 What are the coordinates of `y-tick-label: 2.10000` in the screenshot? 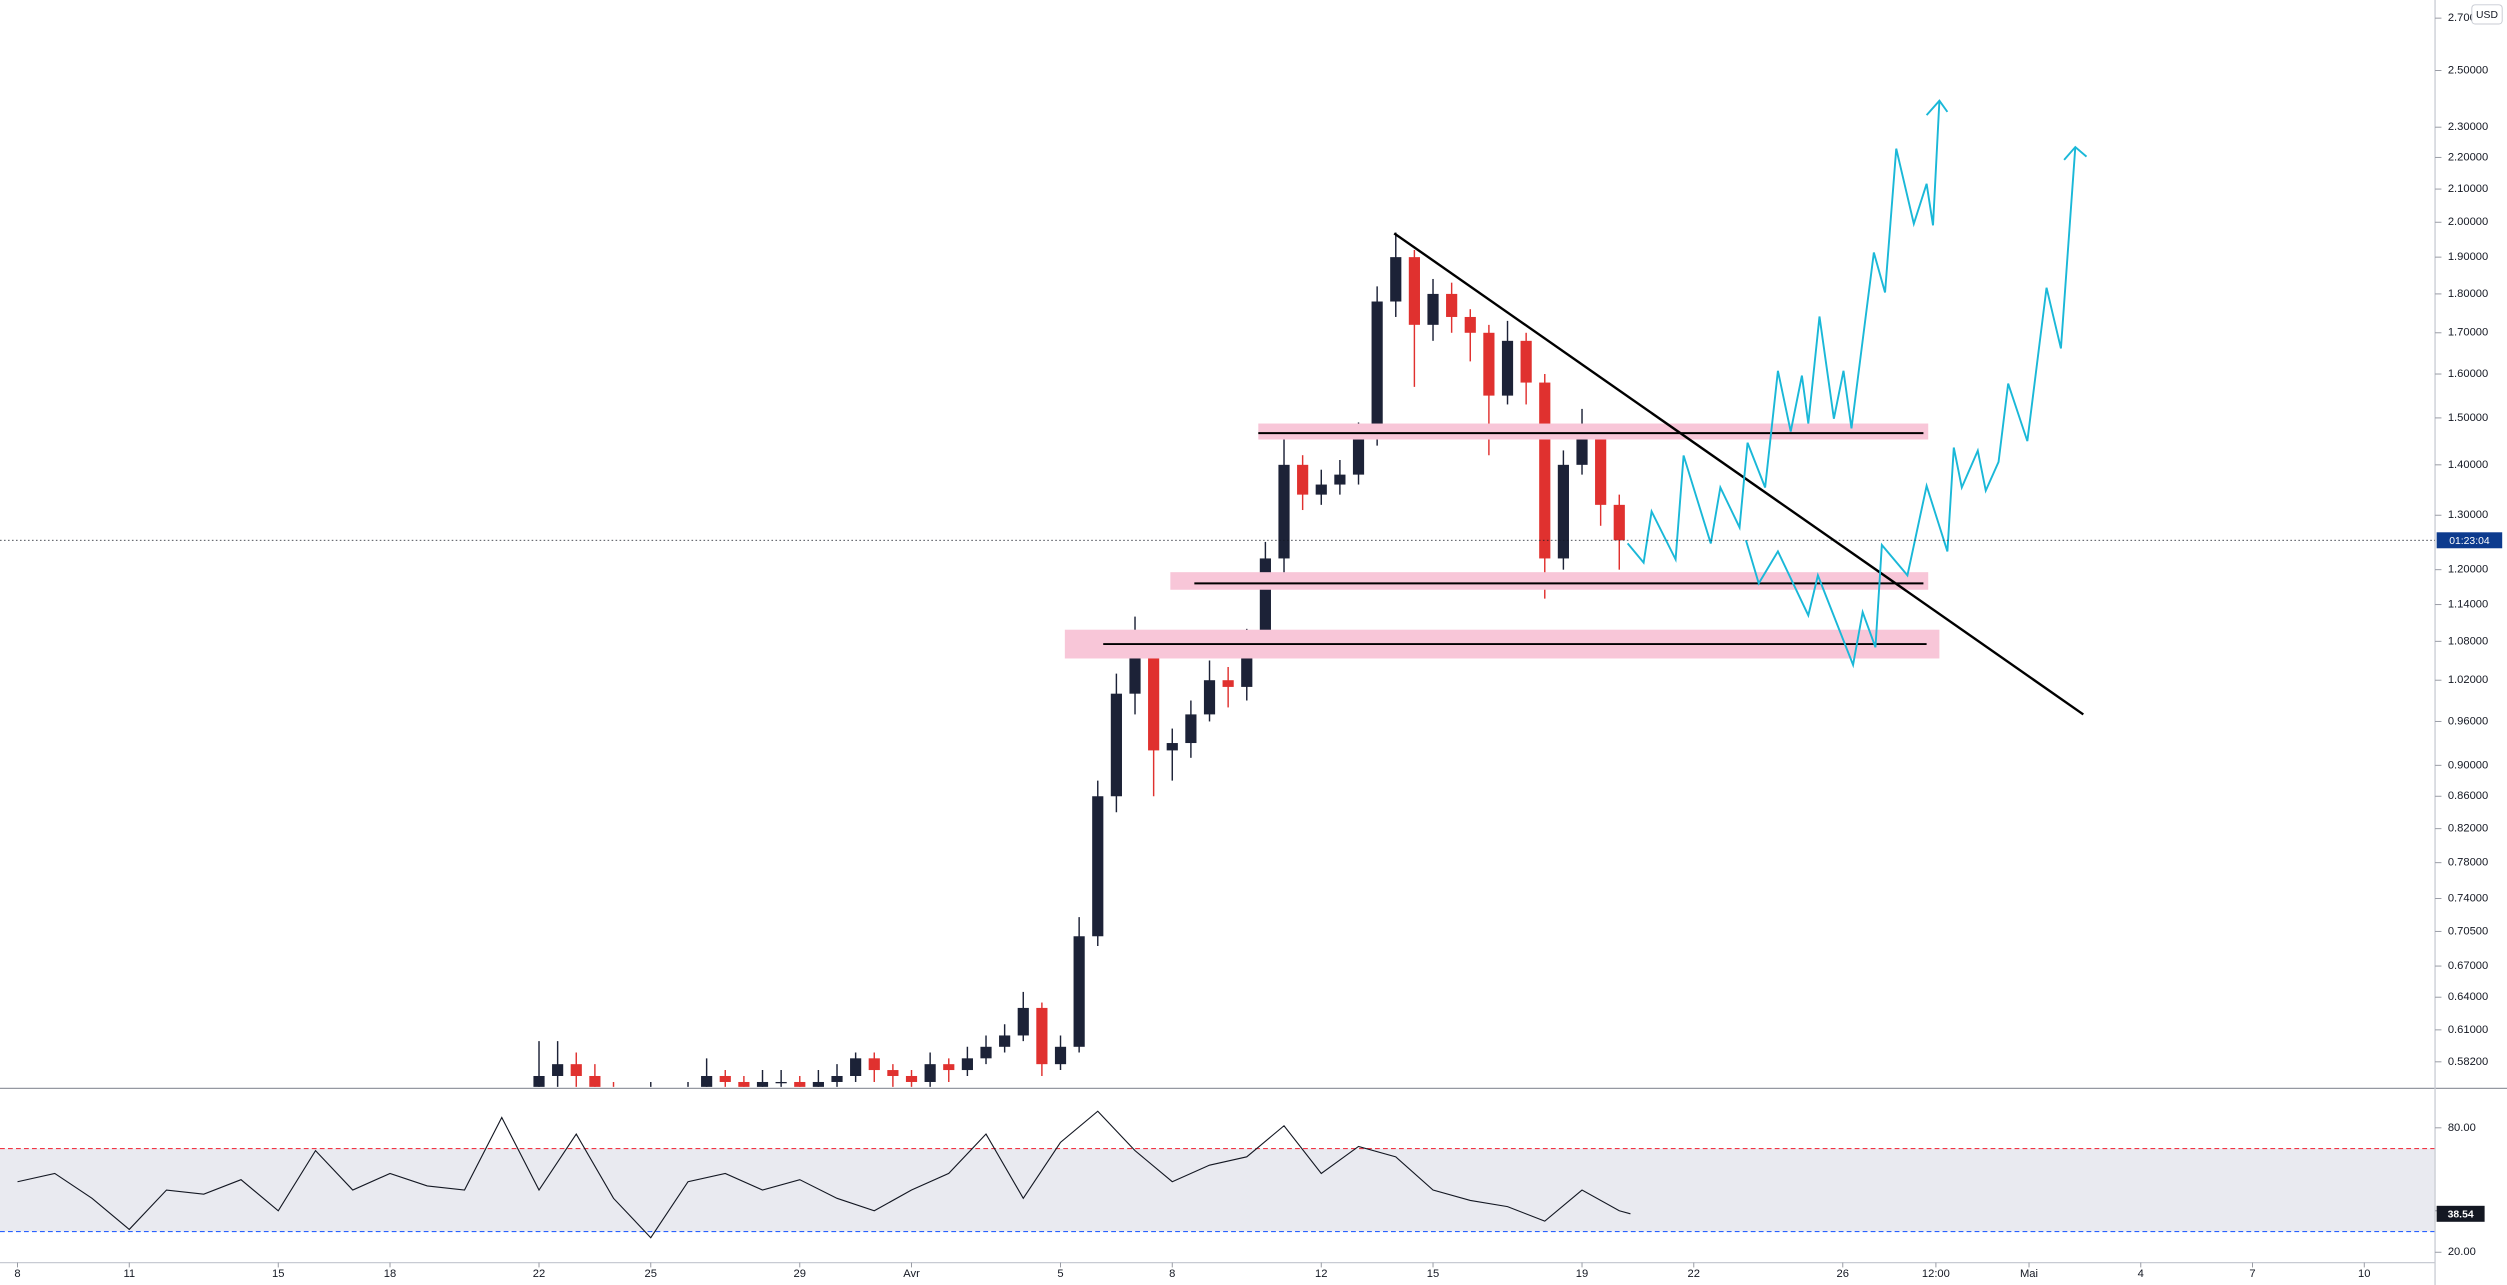 It's located at (2468, 189).